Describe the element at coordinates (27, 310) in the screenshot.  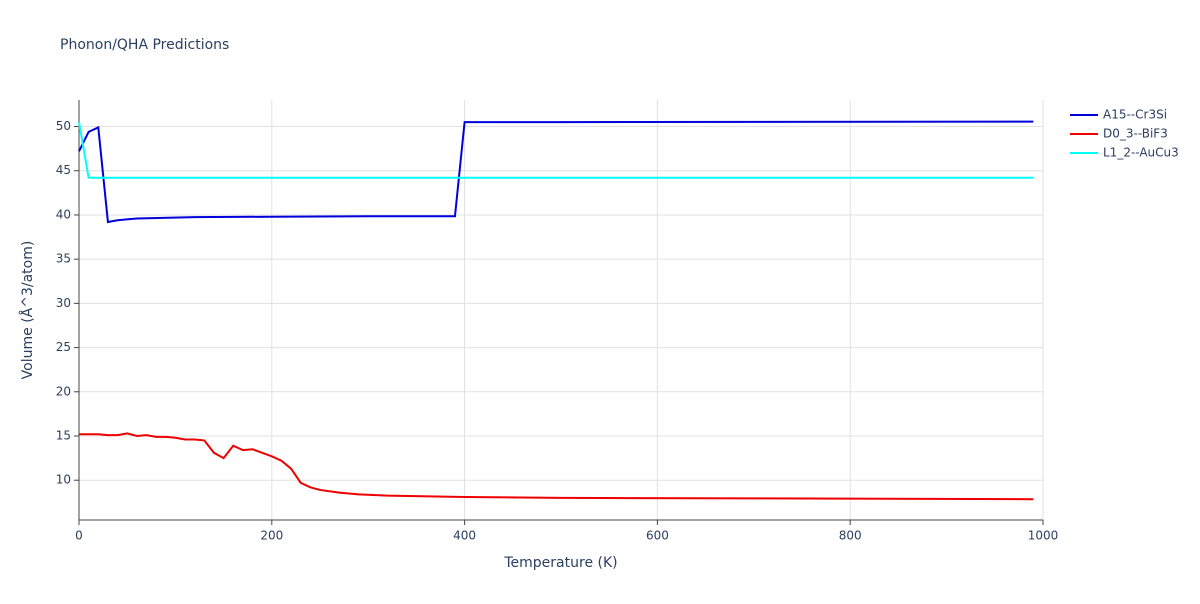
I see `y-axis-title: Volume (Å^3/atom)` at that location.